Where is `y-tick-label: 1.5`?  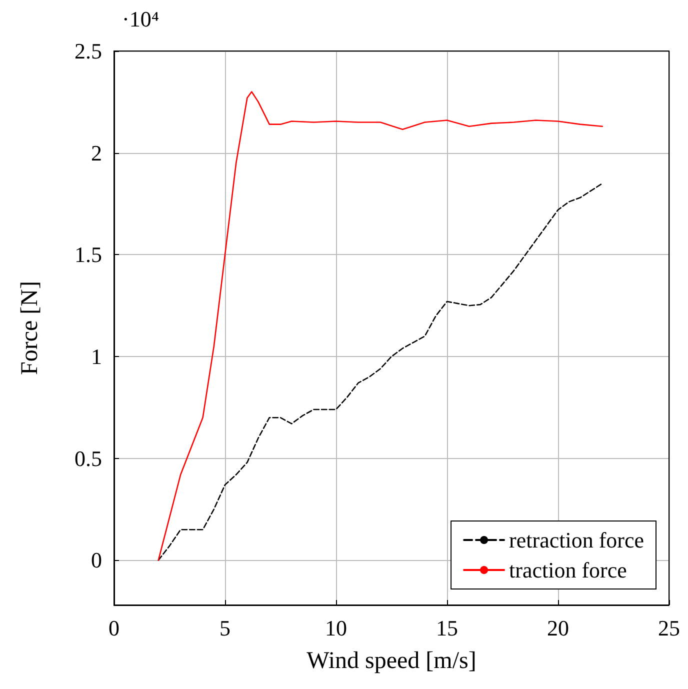
y-tick-label: 1.5 is located at coordinates (88, 255).